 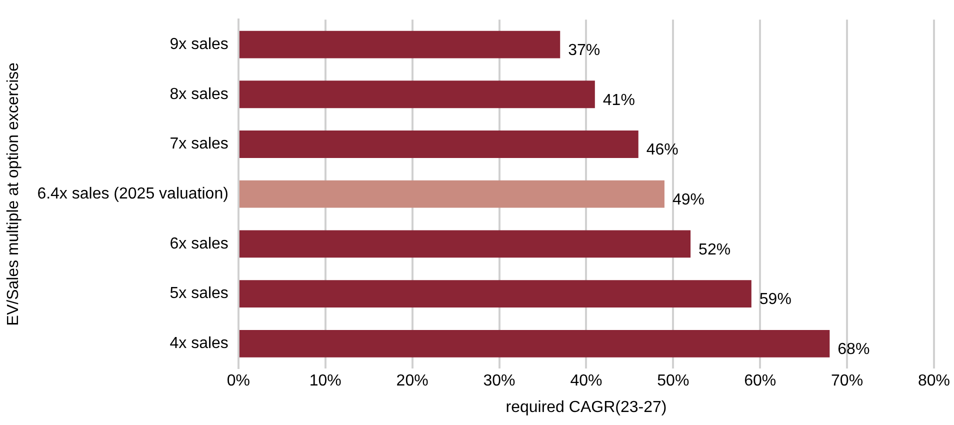 What do you see at coordinates (13, 194) in the screenshot?
I see `y-axis-title: EV/Sales multiple at option excercise` at bounding box center [13, 194].